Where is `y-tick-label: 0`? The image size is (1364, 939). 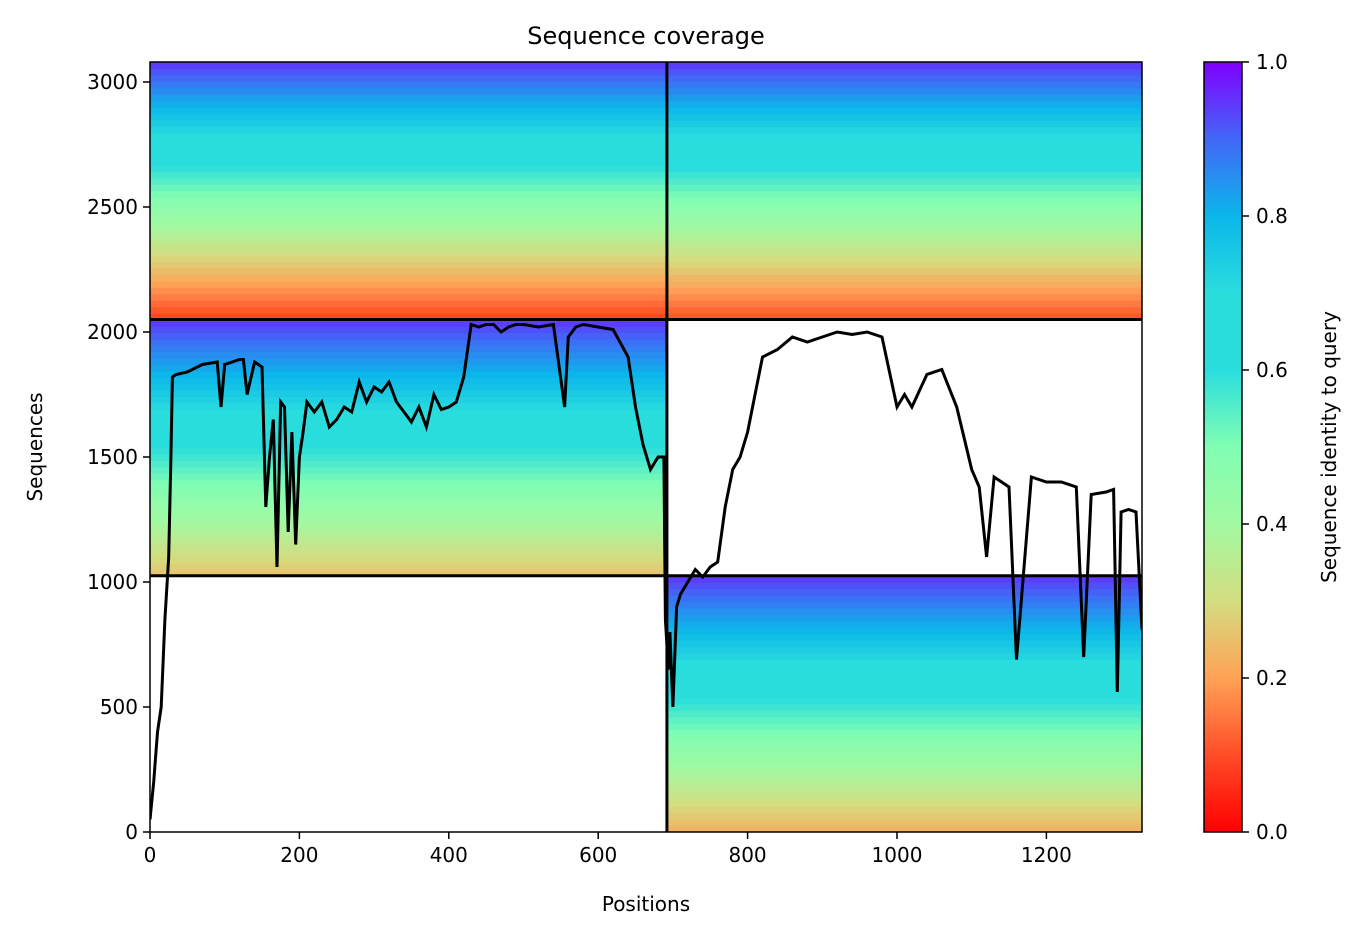 y-tick-label: 0 is located at coordinates (131, 832).